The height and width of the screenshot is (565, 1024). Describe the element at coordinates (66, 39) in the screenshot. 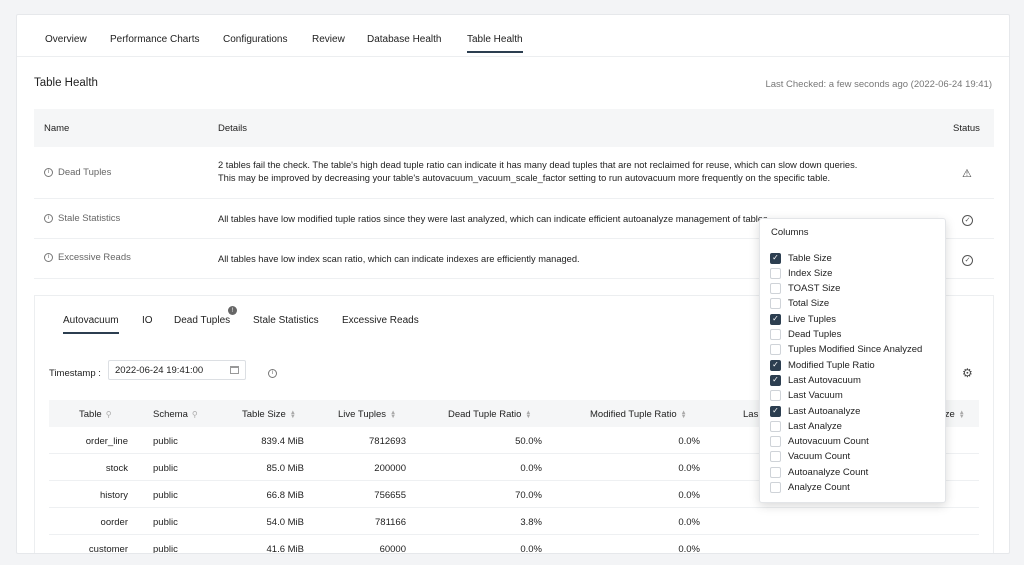

I see `tab-overview: Overview` at that location.